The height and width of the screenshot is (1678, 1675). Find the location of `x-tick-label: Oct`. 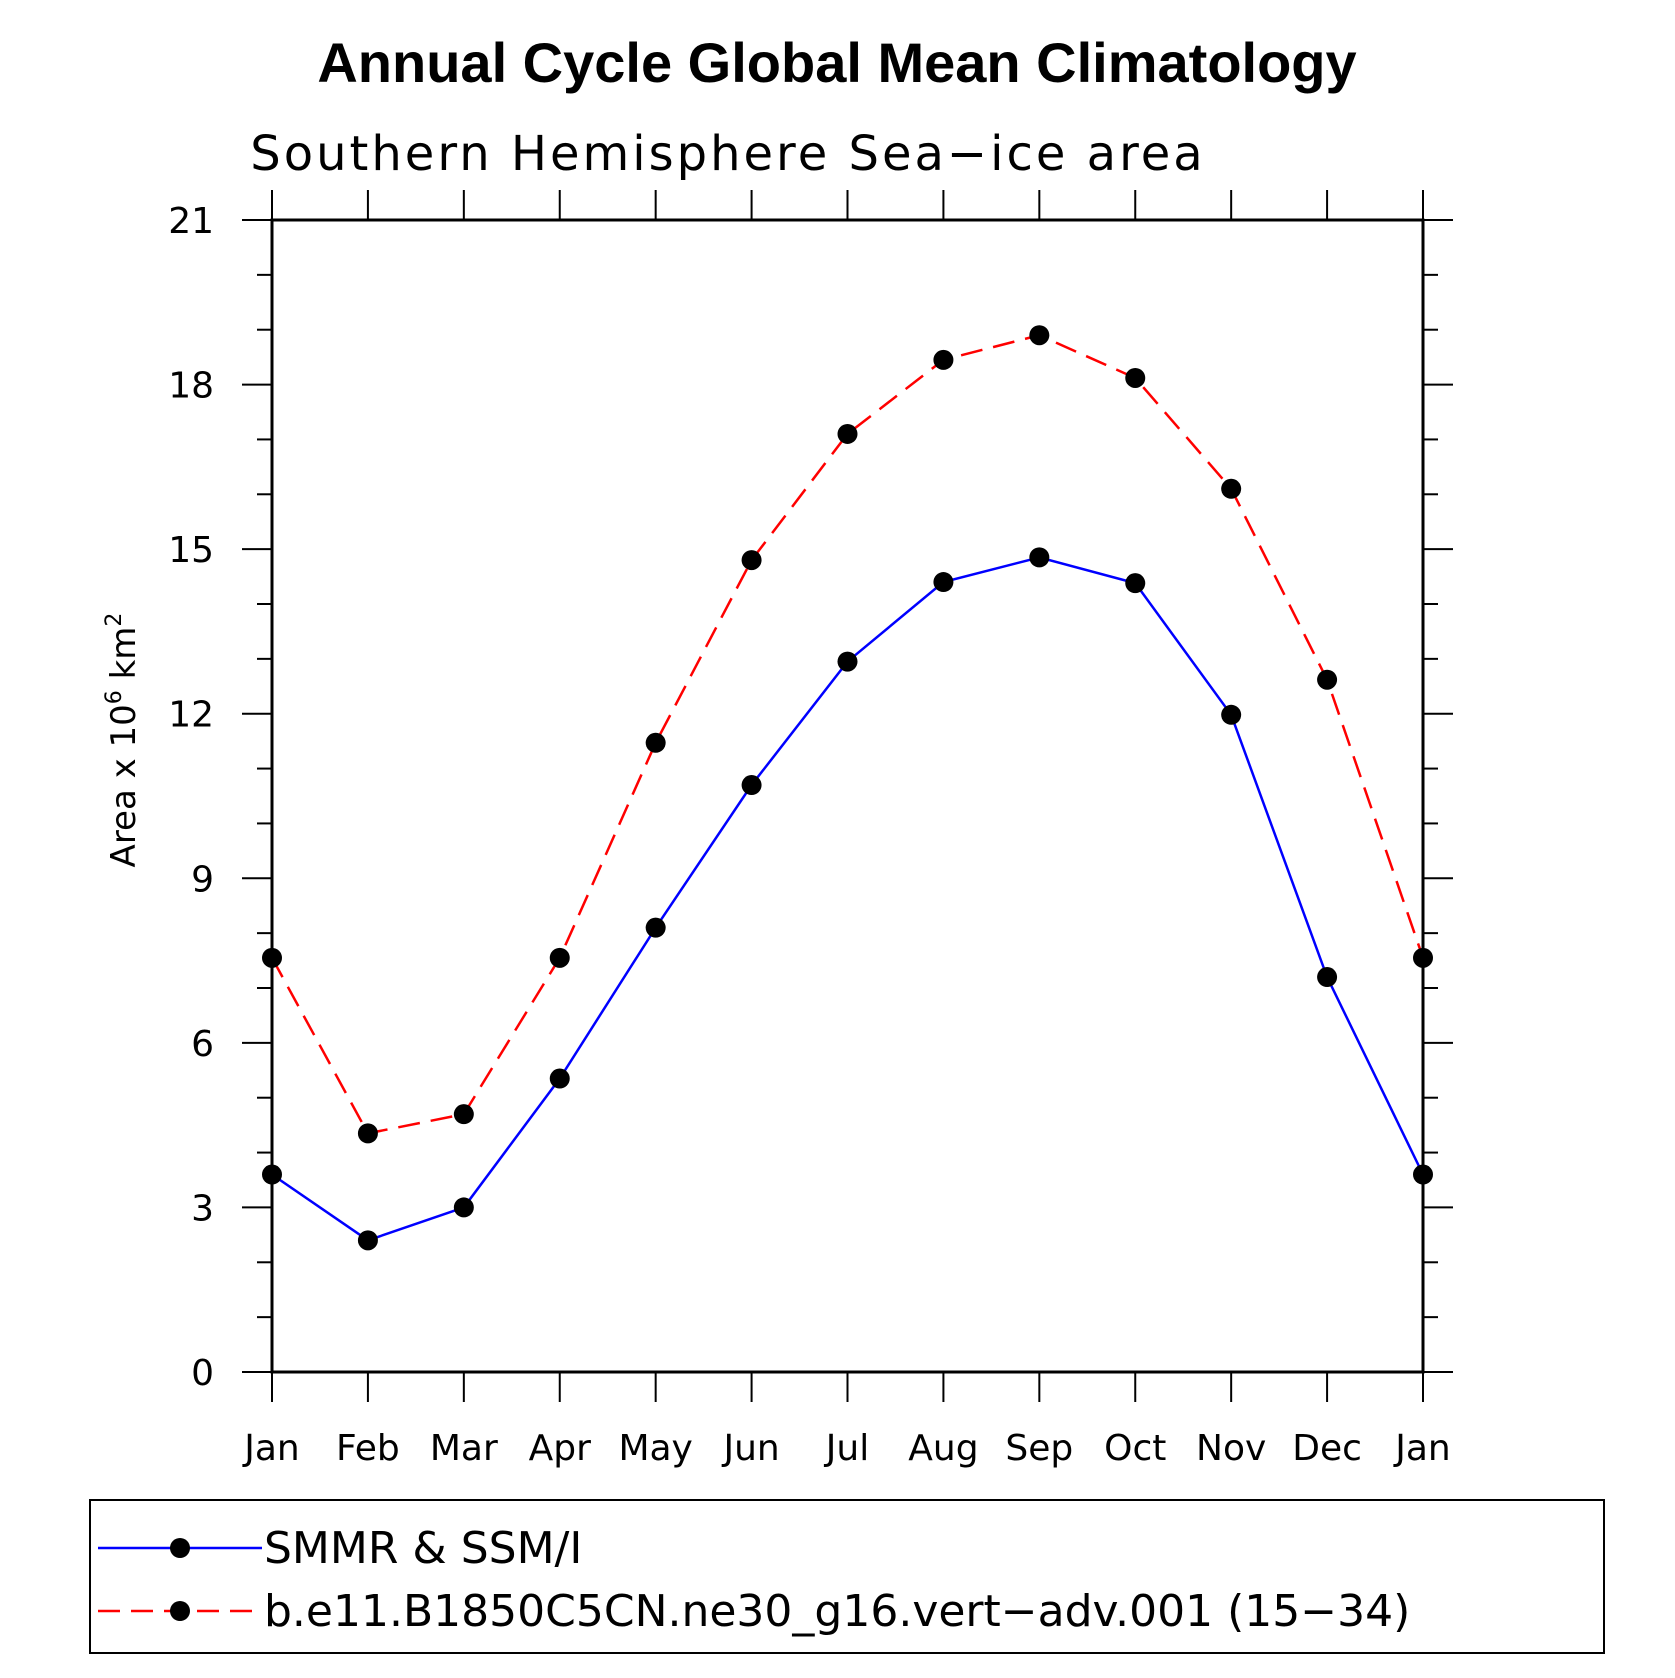

x-tick-label: Oct is located at coordinates (1135, 1448).